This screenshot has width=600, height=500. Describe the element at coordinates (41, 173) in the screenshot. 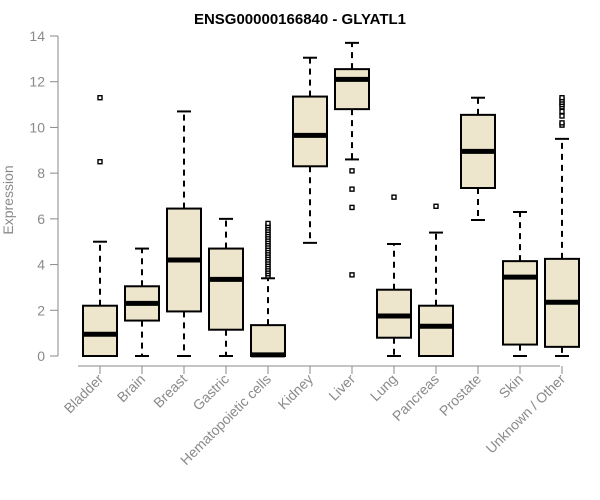

I see `y-tick-label: 8` at that location.